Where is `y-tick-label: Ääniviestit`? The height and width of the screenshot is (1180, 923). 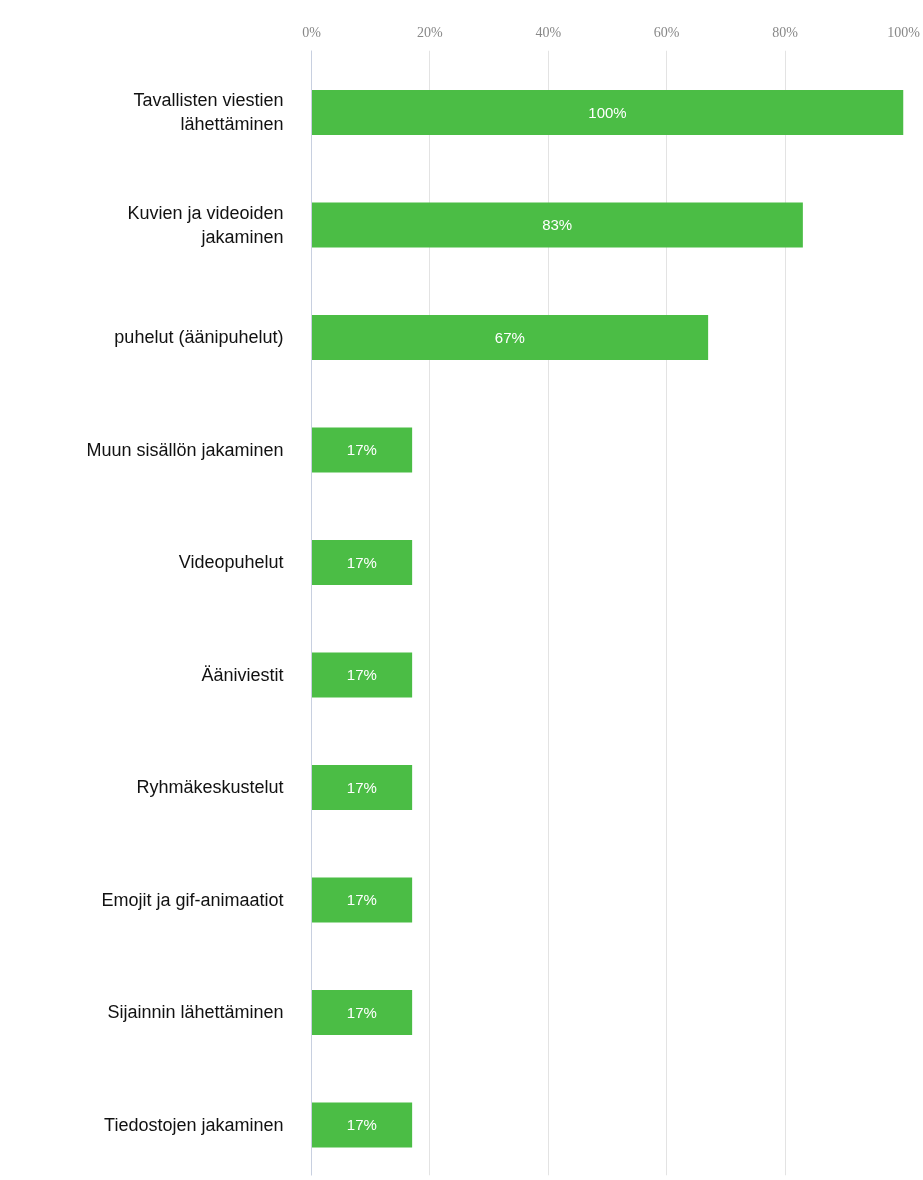
y-tick-label: Ääniviestit is located at coordinates (242, 674).